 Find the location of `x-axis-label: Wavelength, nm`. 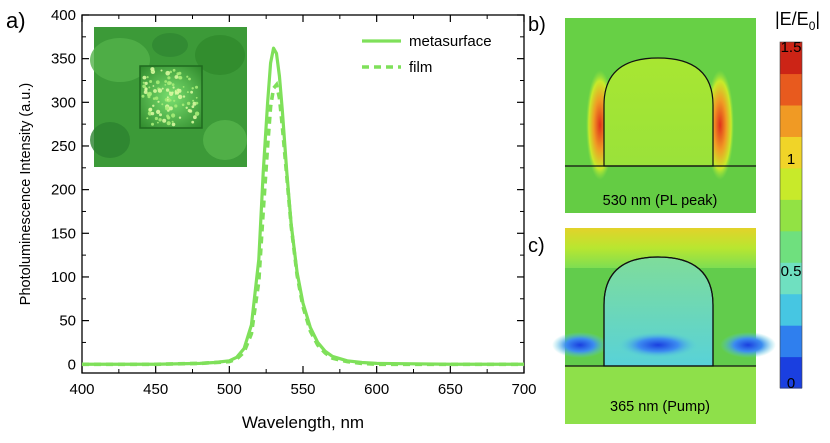

x-axis-label: Wavelength, nm is located at coordinates (303, 422).